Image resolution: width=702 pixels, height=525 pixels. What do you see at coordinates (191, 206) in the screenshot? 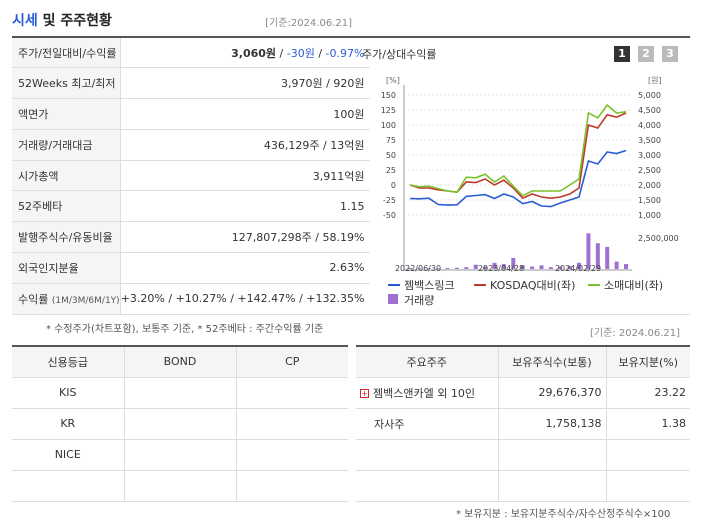
I see `info-row: 52주베타 1.15` at bounding box center [191, 206].